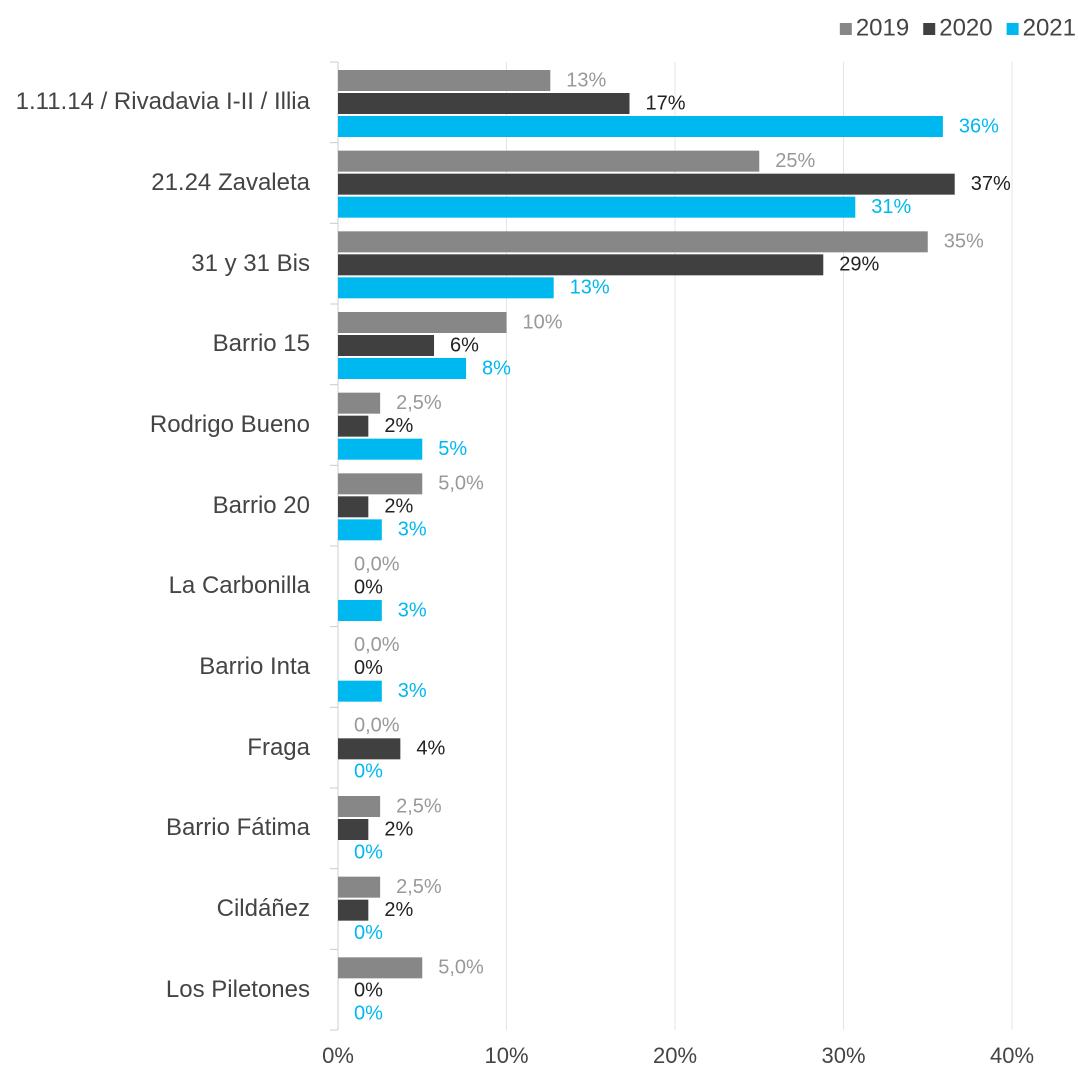 Image resolution: width=1078 pixels, height=1071 pixels. Describe the element at coordinates (263, 908) in the screenshot. I see `category-label: Cildáñez` at that location.